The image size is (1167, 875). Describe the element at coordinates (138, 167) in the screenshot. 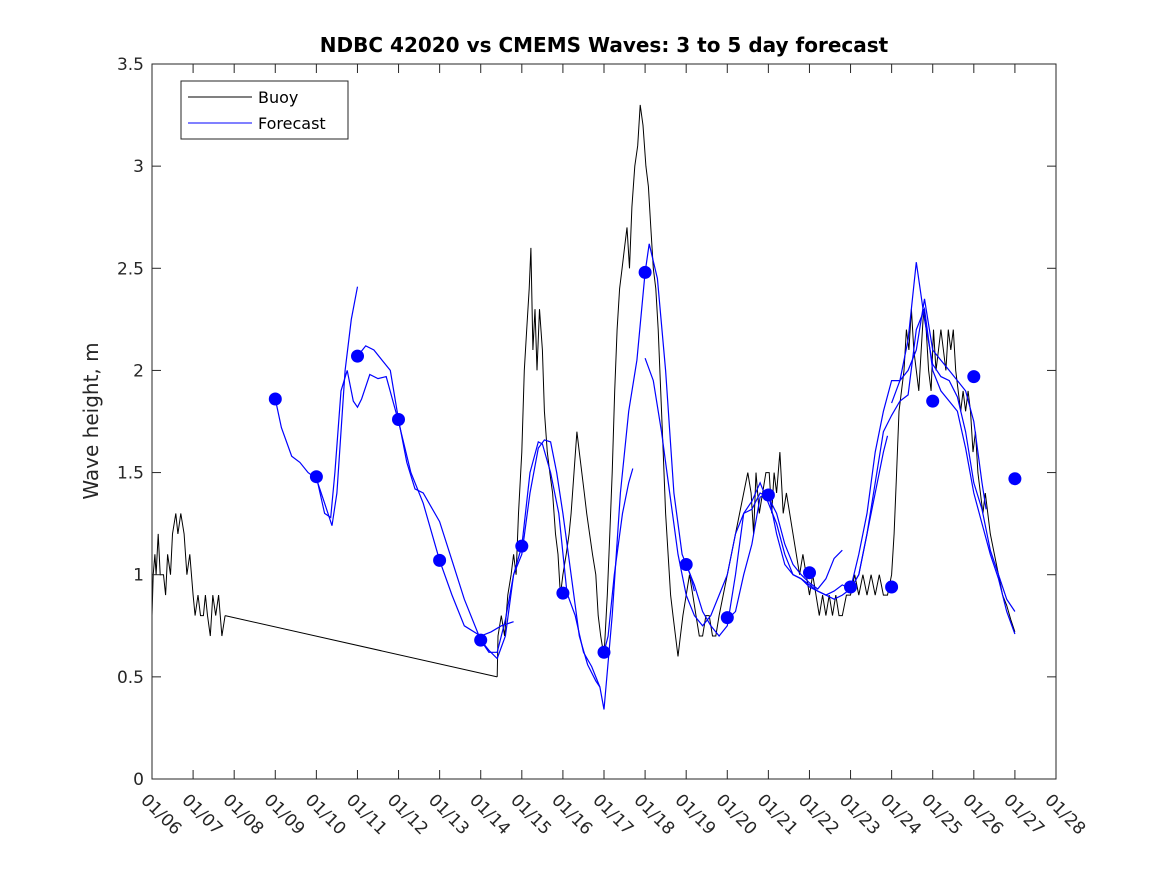

I see `y-tick-label: 3` at that location.